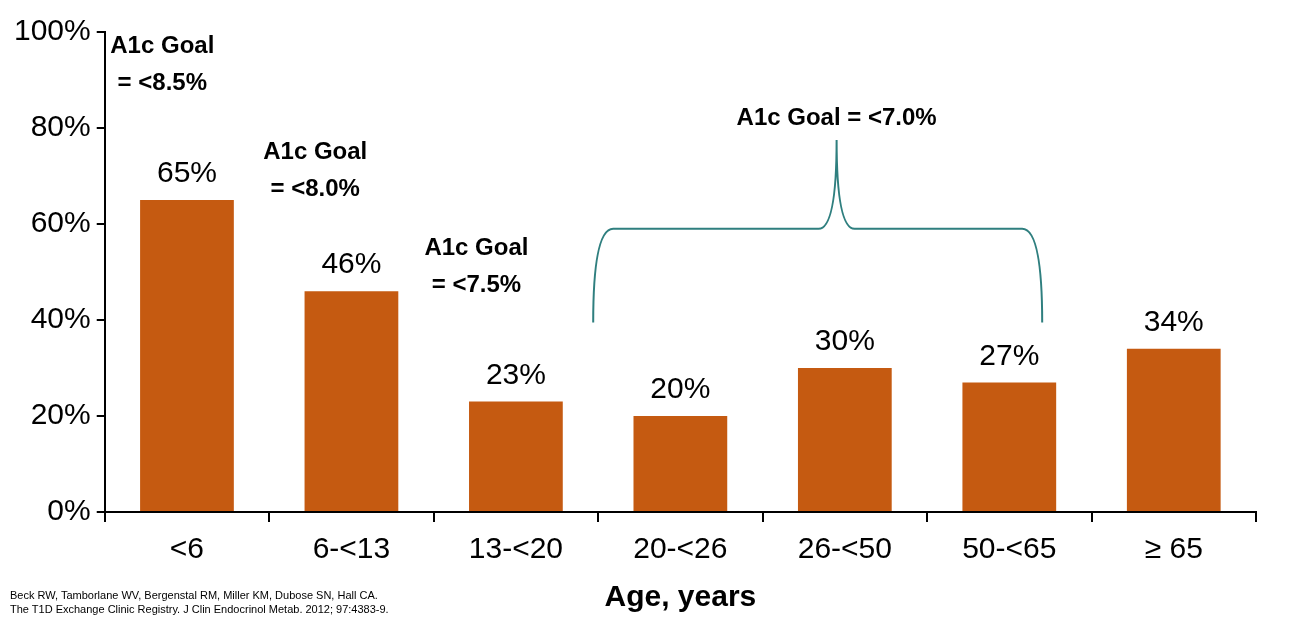  Describe the element at coordinates (680, 596) in the screenshot. I see `x-axis-title: Age, years` at that location.